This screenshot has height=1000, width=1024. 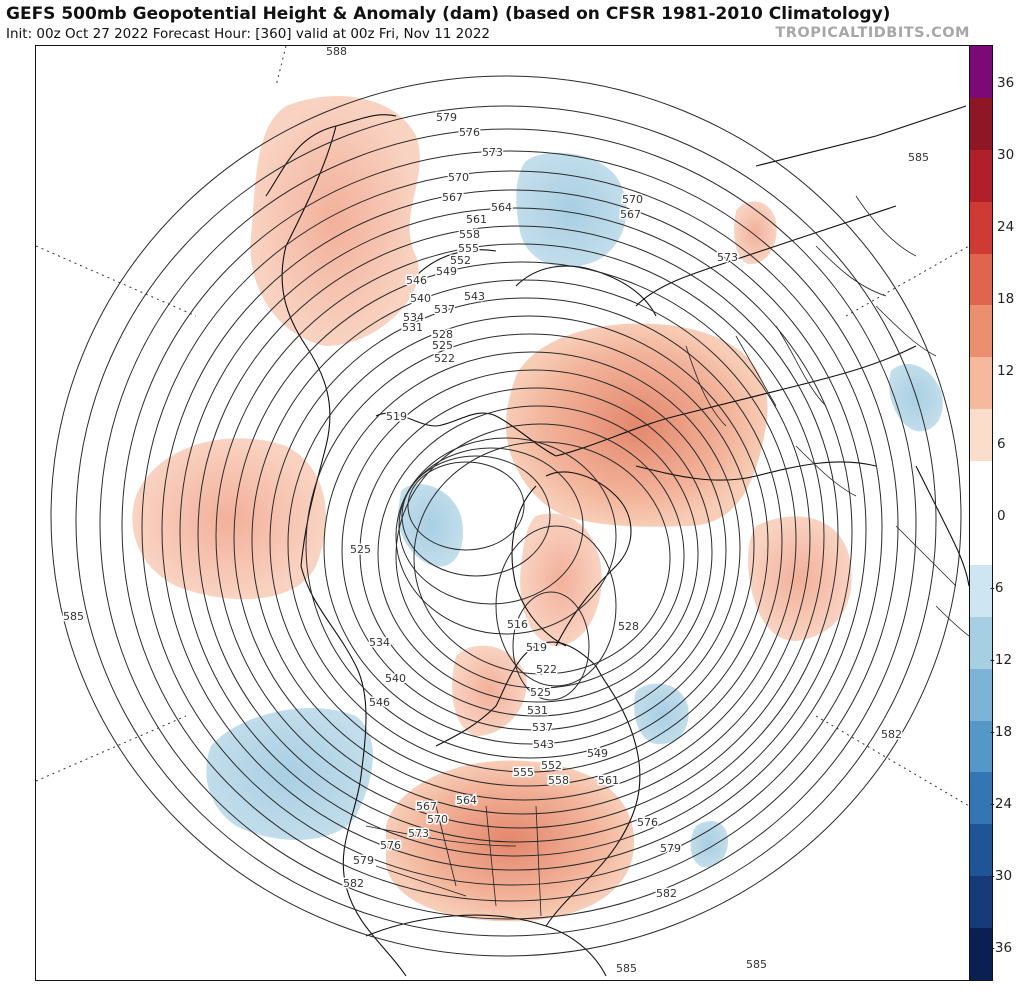 What do you see at coordinates (1006, 83) in the screenshot?
I see `colorbar-tick-label: 36` at bounding box center [1006, 83].